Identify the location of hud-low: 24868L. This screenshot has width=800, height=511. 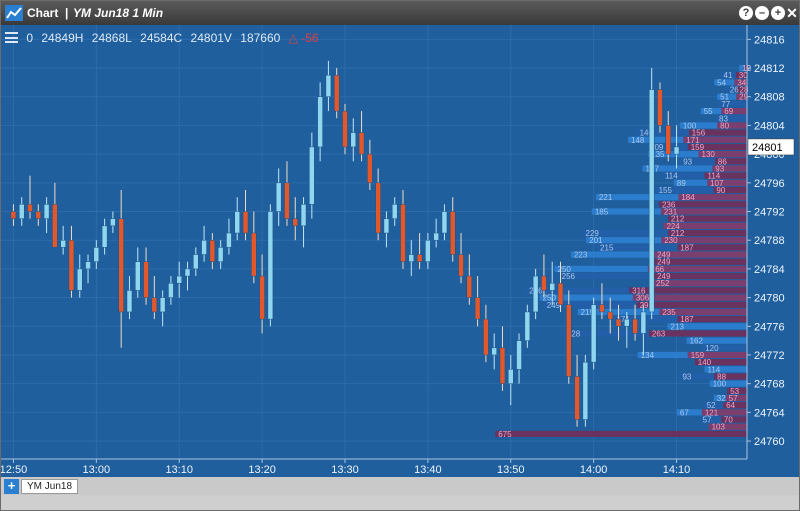
(111, 38).